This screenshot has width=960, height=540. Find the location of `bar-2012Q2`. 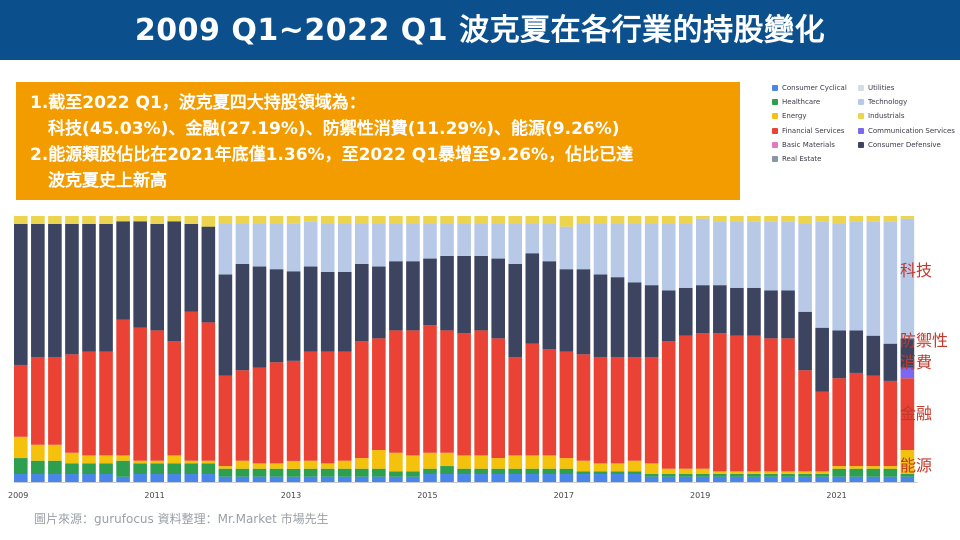

bar-2012Q2 is located at coordinates (242, 349).